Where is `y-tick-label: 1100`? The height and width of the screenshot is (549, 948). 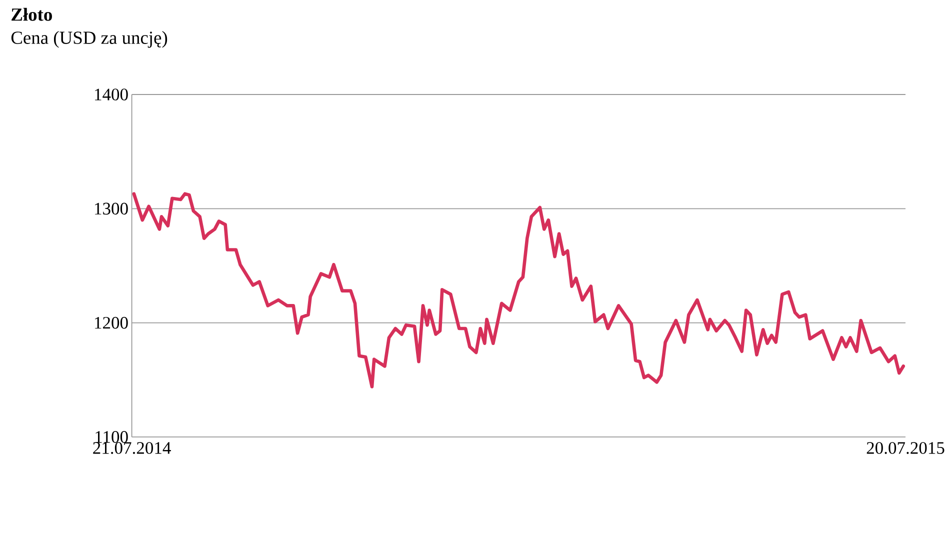 y-tick-label: 1100 is located at coordinates (112, 437).